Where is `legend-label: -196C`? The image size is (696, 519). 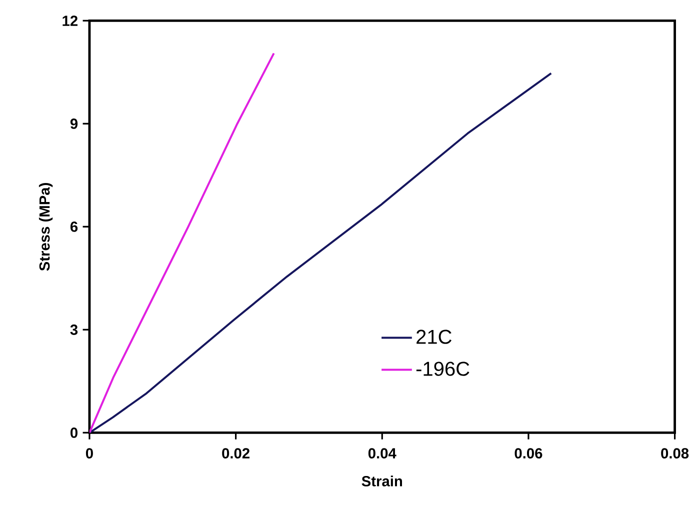
legend-label: -196C is located at coordinates (443, 369).